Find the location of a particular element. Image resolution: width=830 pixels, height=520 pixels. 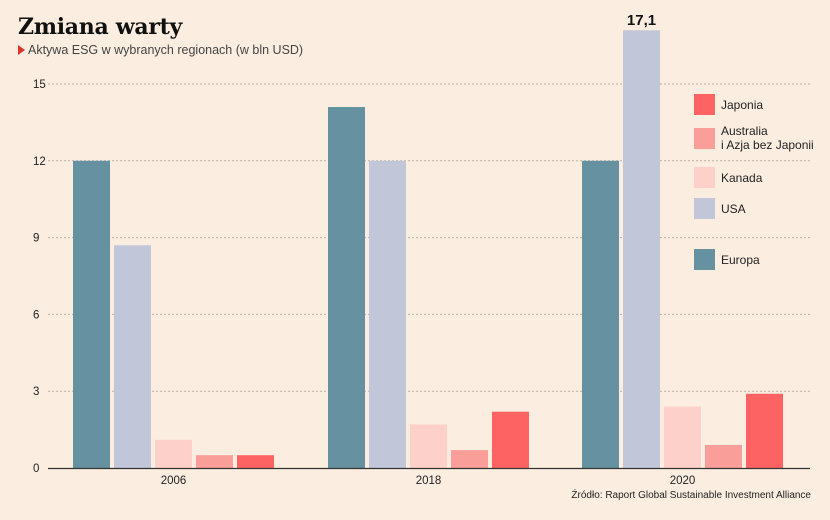

x-tick-label: 2020 is located at coordinates (683, 481).